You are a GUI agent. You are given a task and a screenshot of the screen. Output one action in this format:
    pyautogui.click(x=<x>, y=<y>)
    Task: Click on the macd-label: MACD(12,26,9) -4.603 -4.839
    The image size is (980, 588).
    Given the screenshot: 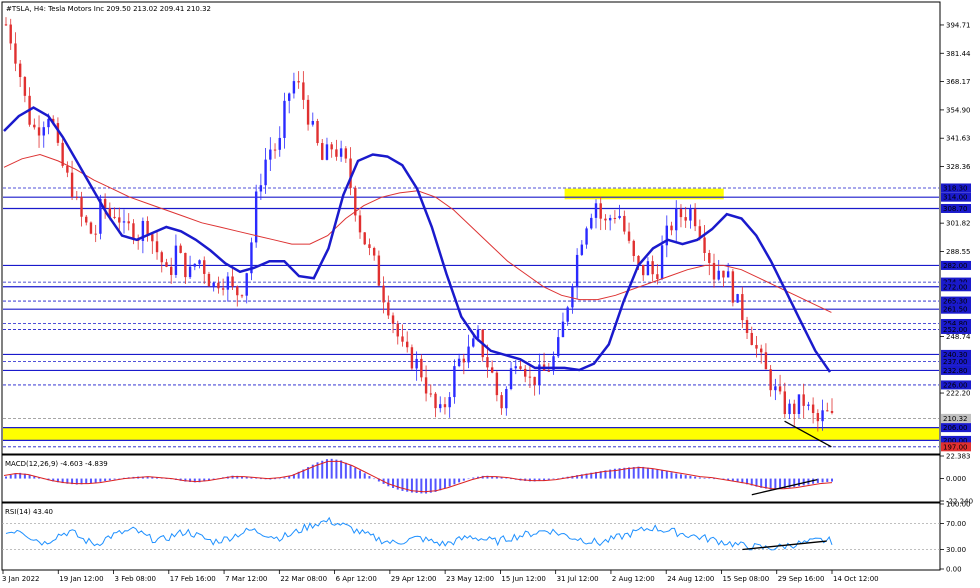 What is the action you would take?
    pyautogui.click(x=56, y=464)
    